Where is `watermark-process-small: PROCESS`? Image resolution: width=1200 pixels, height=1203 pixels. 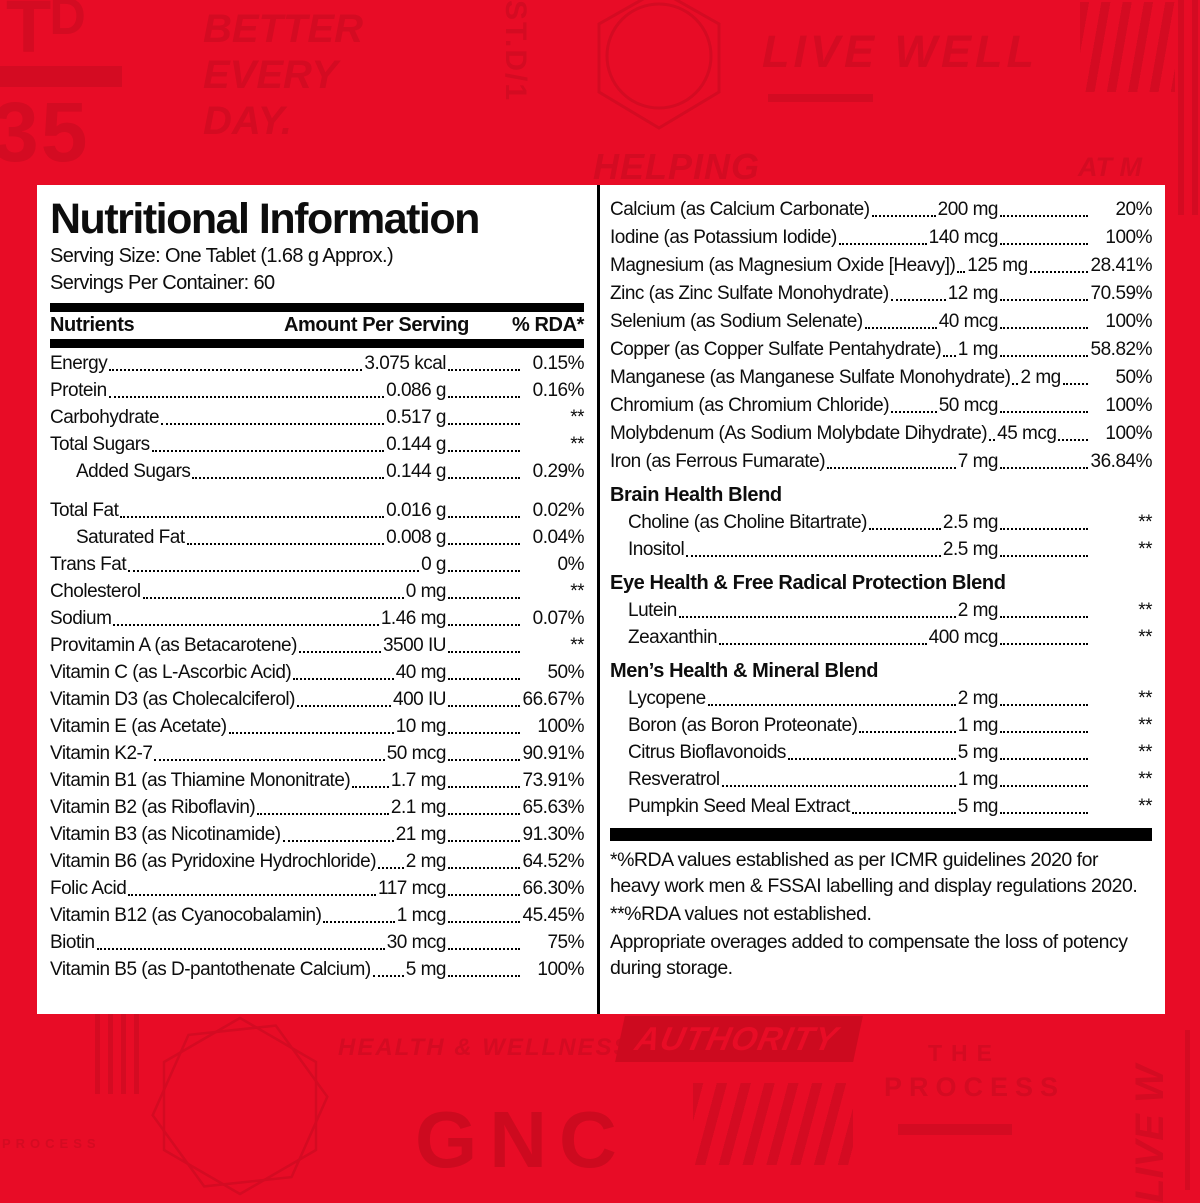 watermark-process-small: PROCESS is located at coordinates (51, 1143).